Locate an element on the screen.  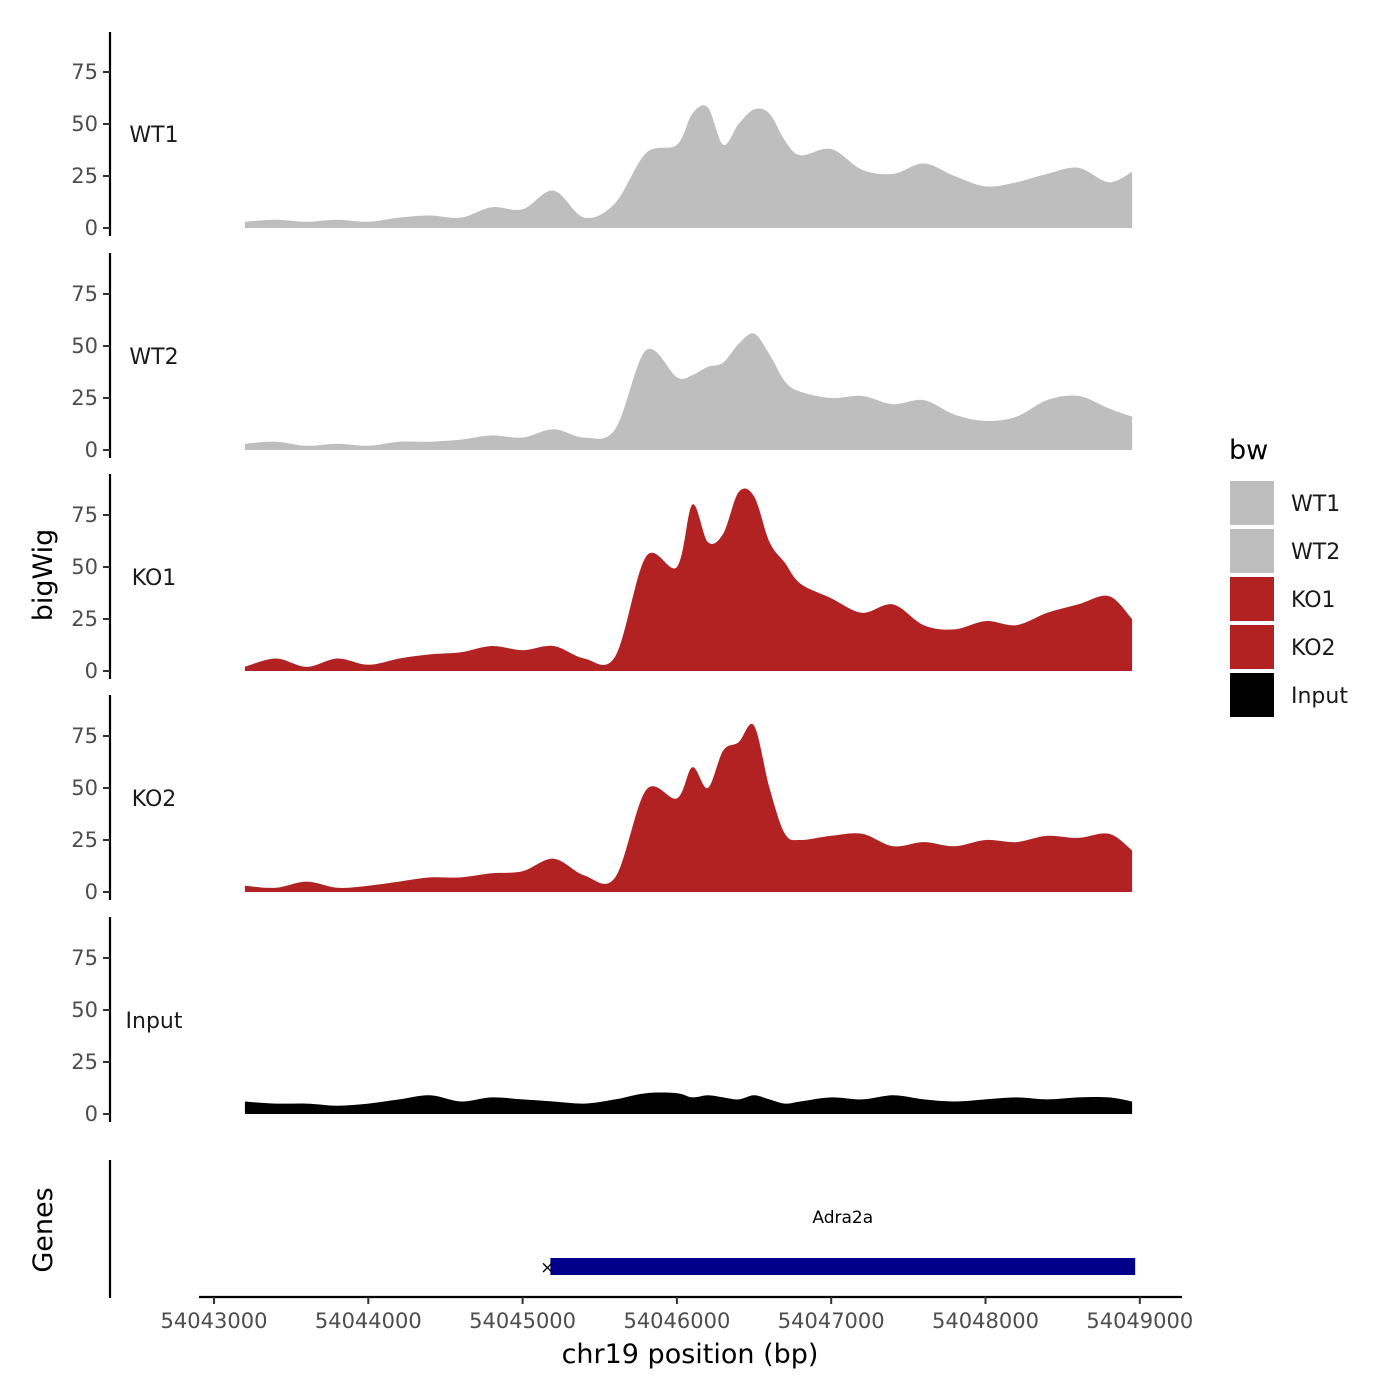
gene-strand-marker: × is located at coordinates (547, 1268).